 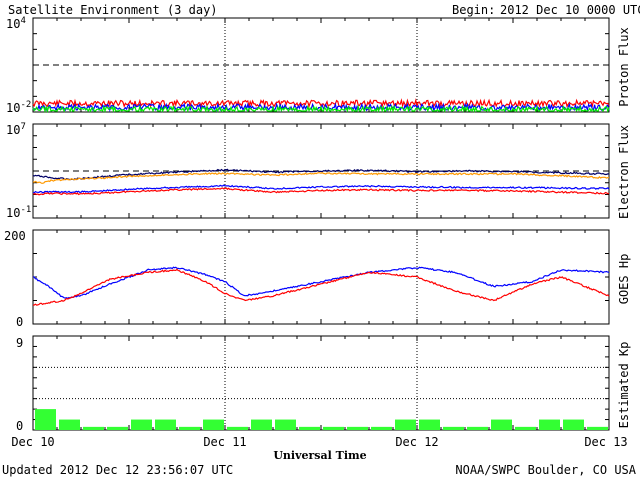 I want to click on hp-series-red, so click(x=321, y=287).